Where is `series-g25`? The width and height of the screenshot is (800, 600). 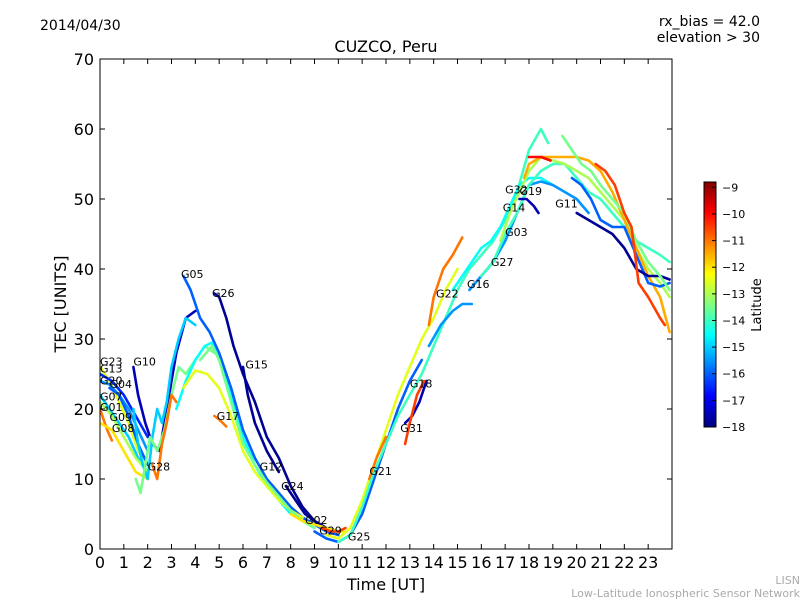
series-g25 is located at coordinates (368, 451).